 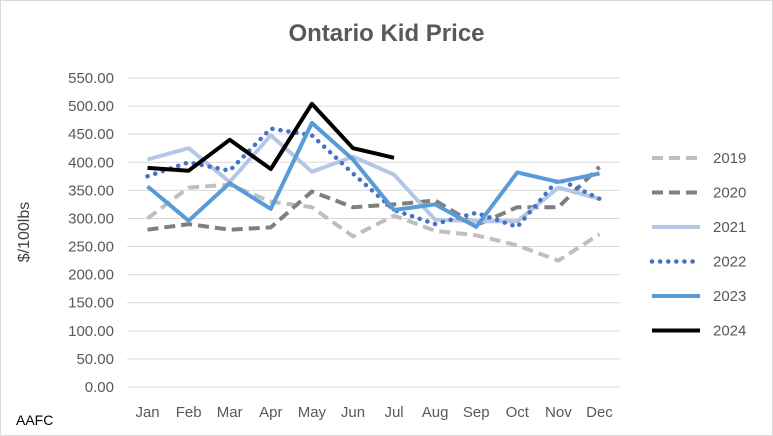 I want to click on legend-label-2022: 2022, so click(x=729, y=262).